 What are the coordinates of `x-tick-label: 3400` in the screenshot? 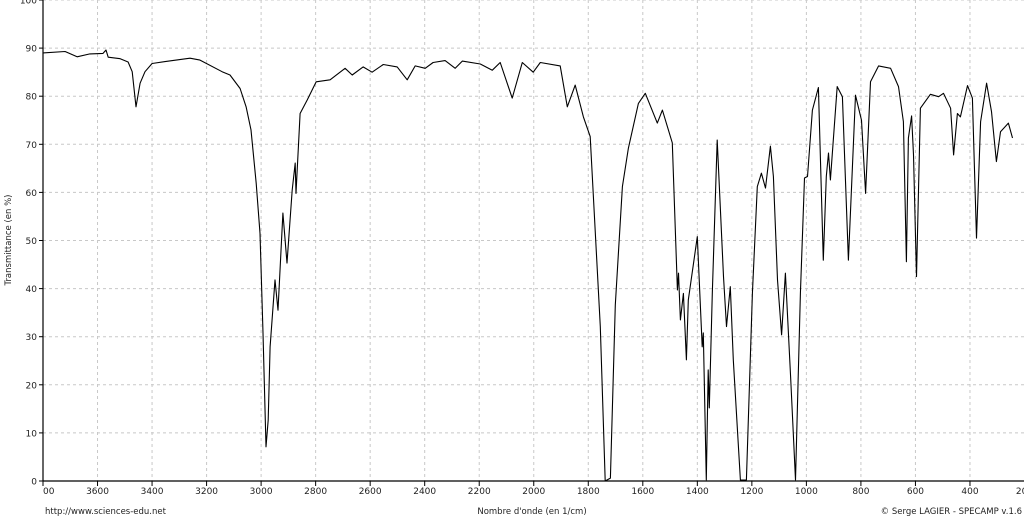 It's located at (152, 492).